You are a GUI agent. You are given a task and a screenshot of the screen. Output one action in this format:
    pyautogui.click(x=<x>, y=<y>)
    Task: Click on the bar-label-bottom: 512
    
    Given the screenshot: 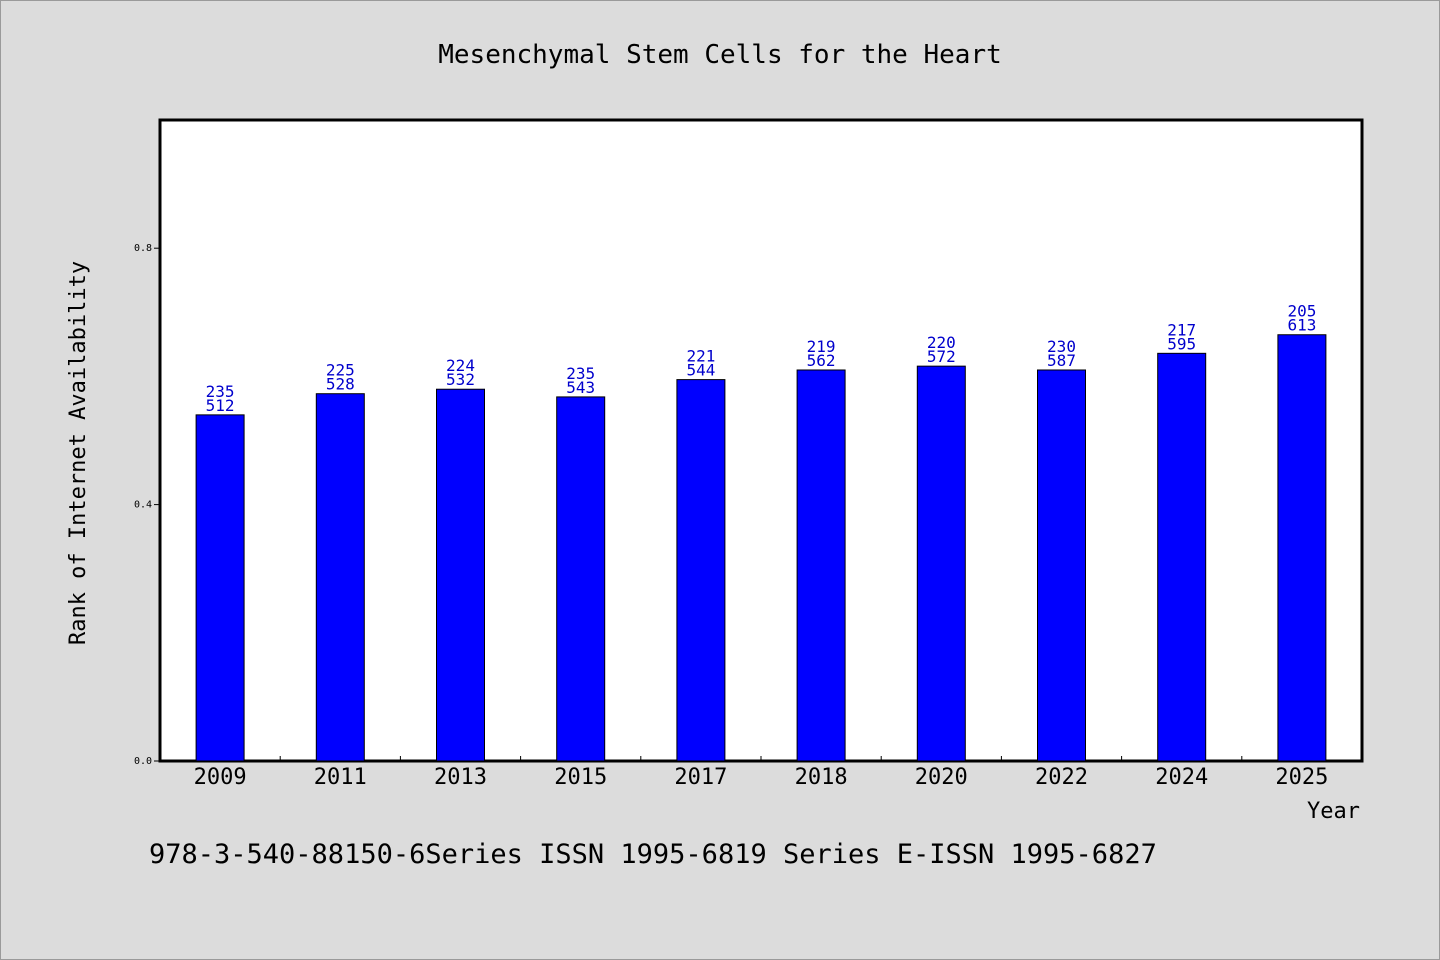 What is the action you would take?
    pyautogui.click(x=220, y=405)
    